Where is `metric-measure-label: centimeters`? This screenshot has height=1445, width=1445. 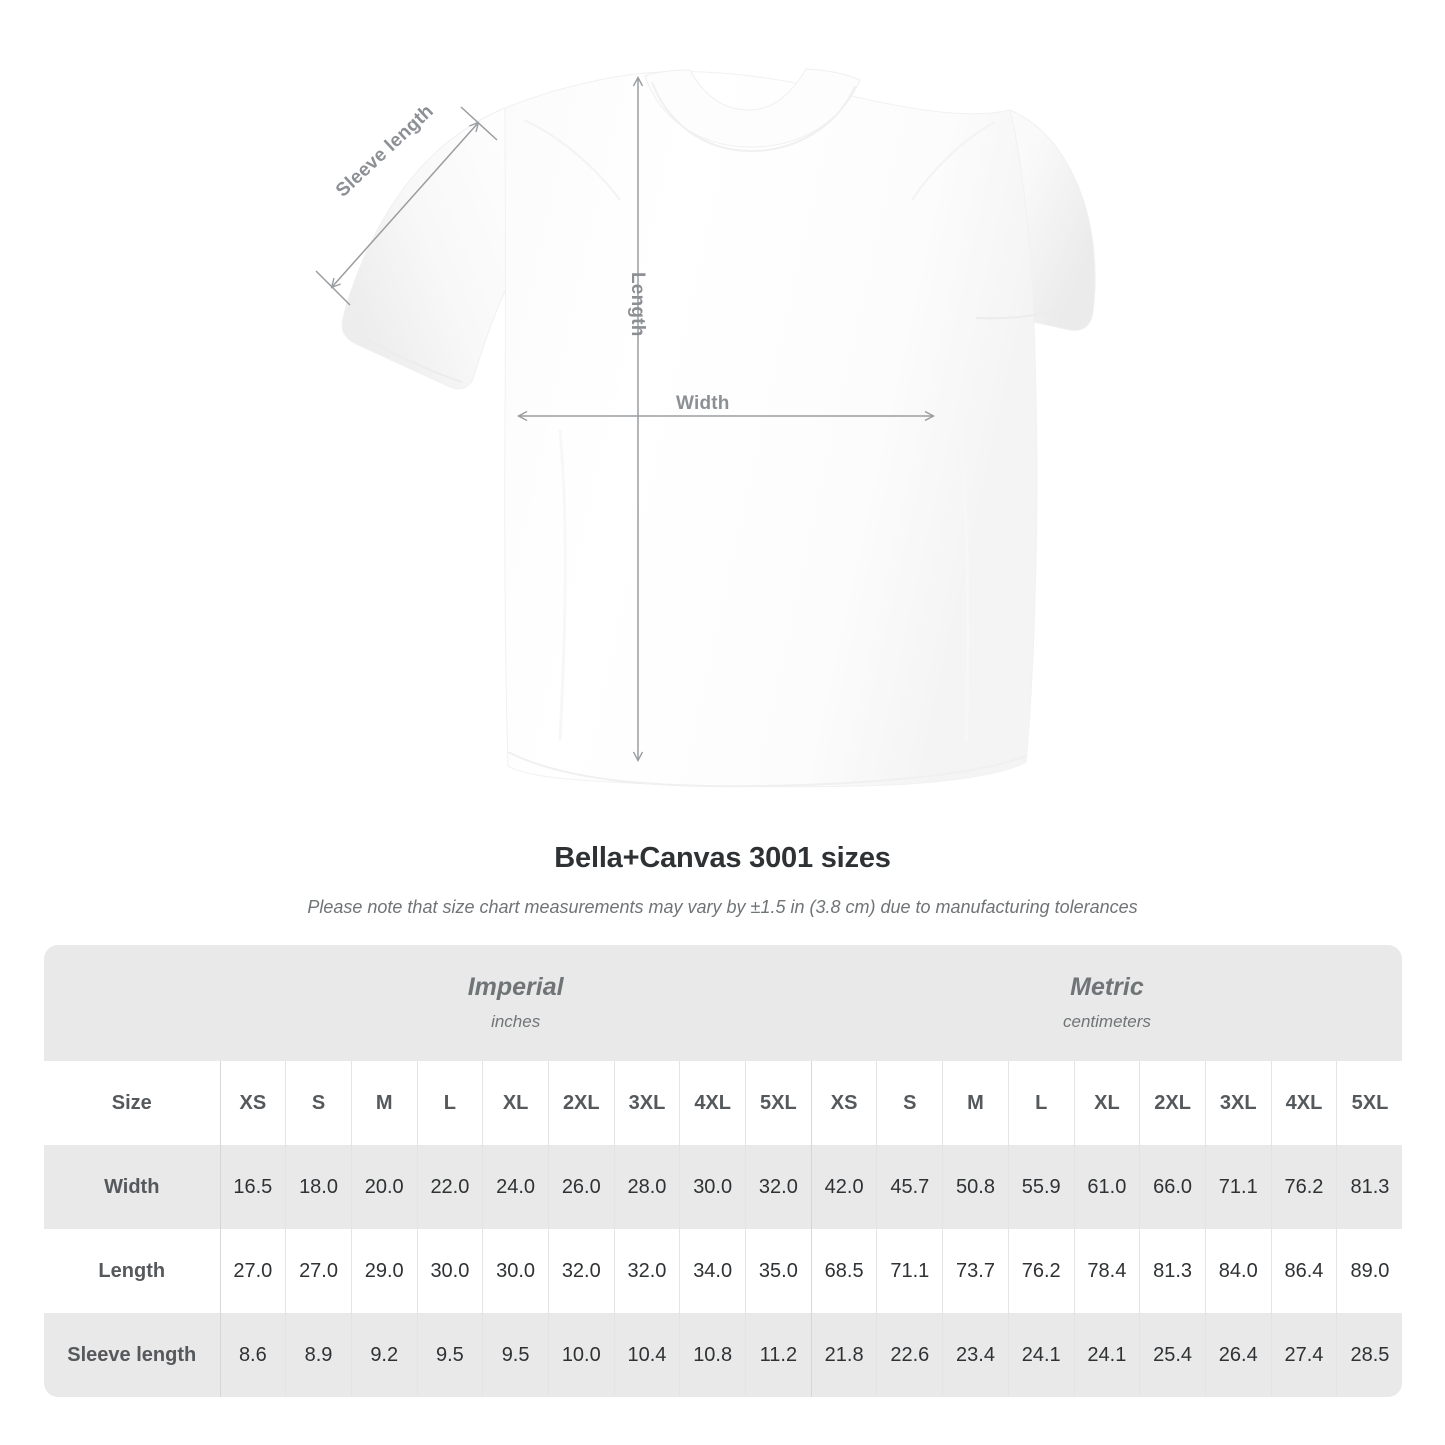
metric-measure-label: centimeters is located at coordinates (1107, 1022).